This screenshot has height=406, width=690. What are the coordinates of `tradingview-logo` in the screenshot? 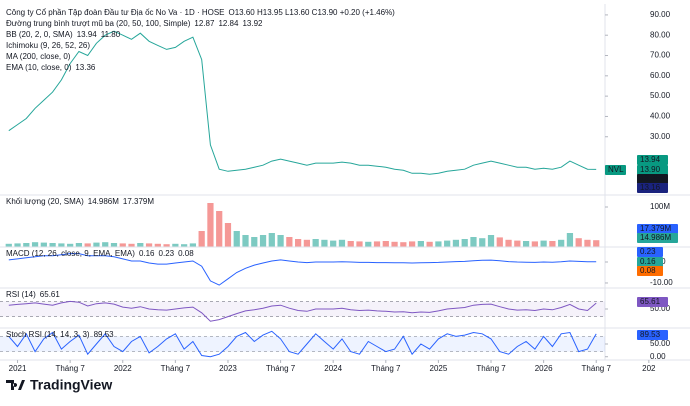 It's located at (15, 385).